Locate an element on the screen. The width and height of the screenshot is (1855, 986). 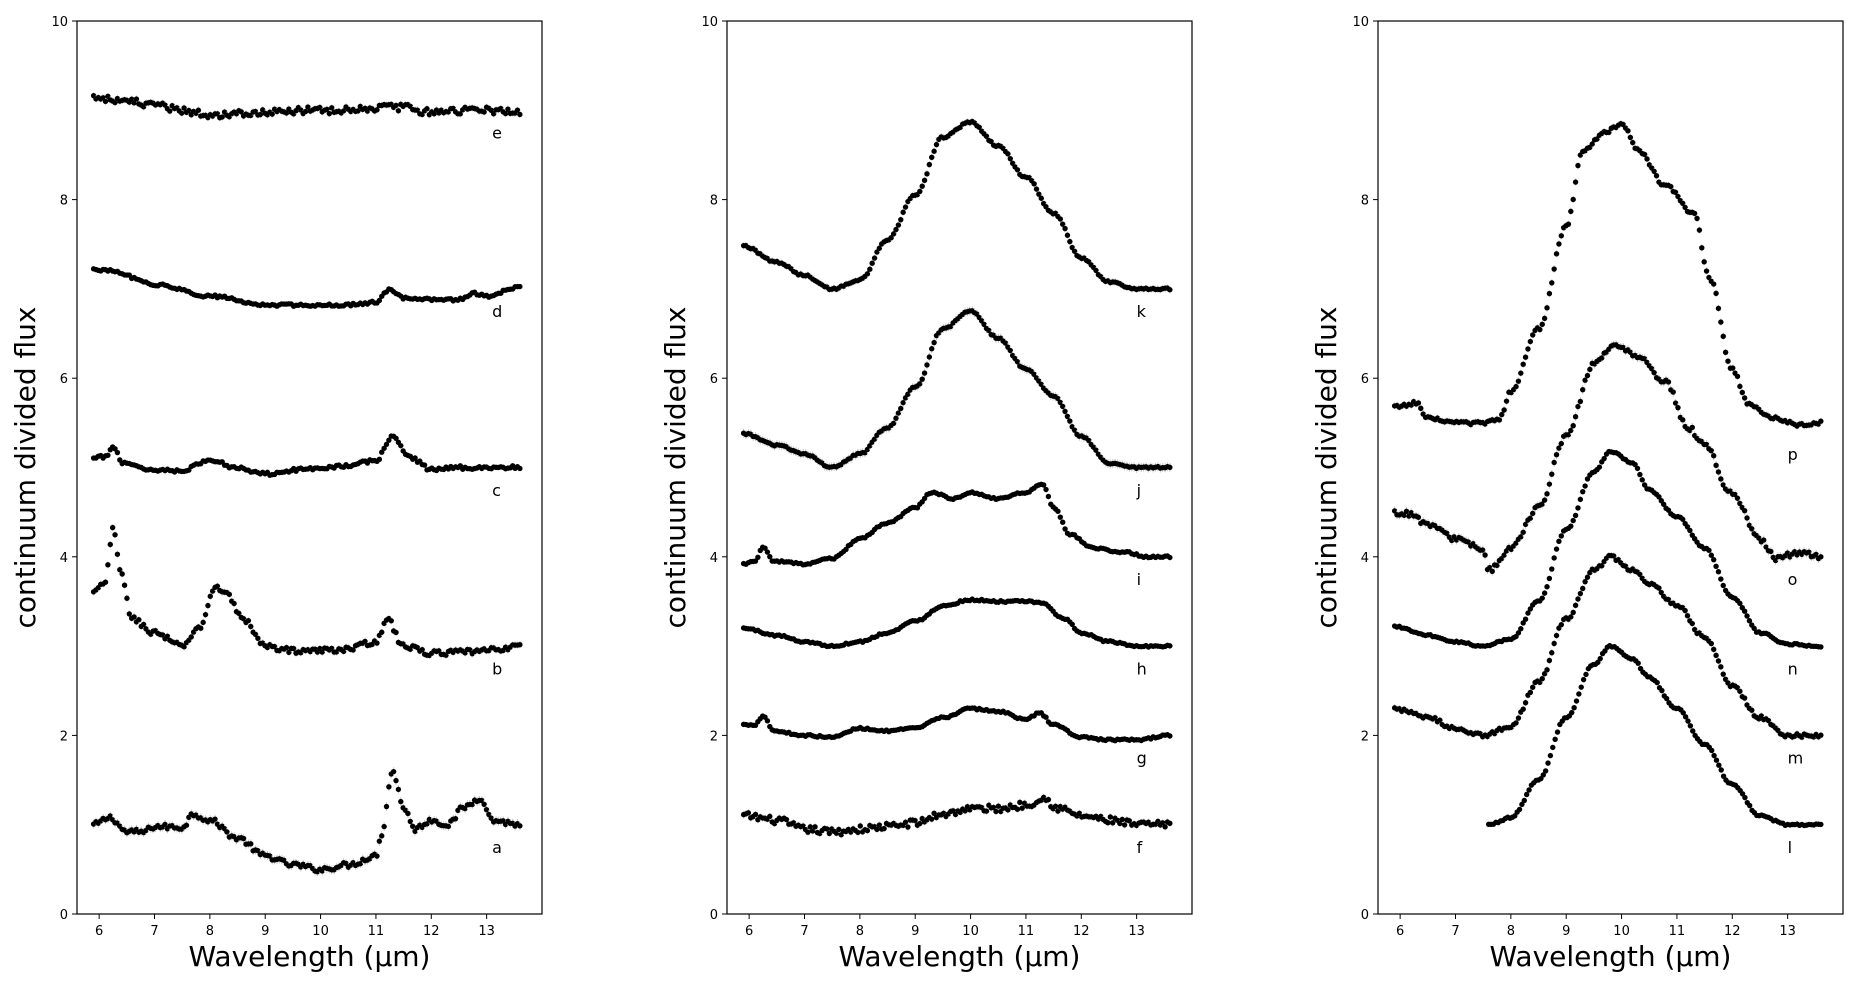
y-tick-label: 4 is located at coordinates (64, 558).